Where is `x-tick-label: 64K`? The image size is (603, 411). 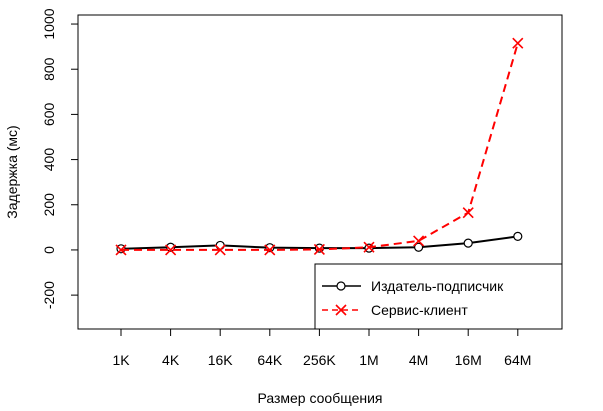 x-tick-label: 64K is located at coordinates (270, 360).